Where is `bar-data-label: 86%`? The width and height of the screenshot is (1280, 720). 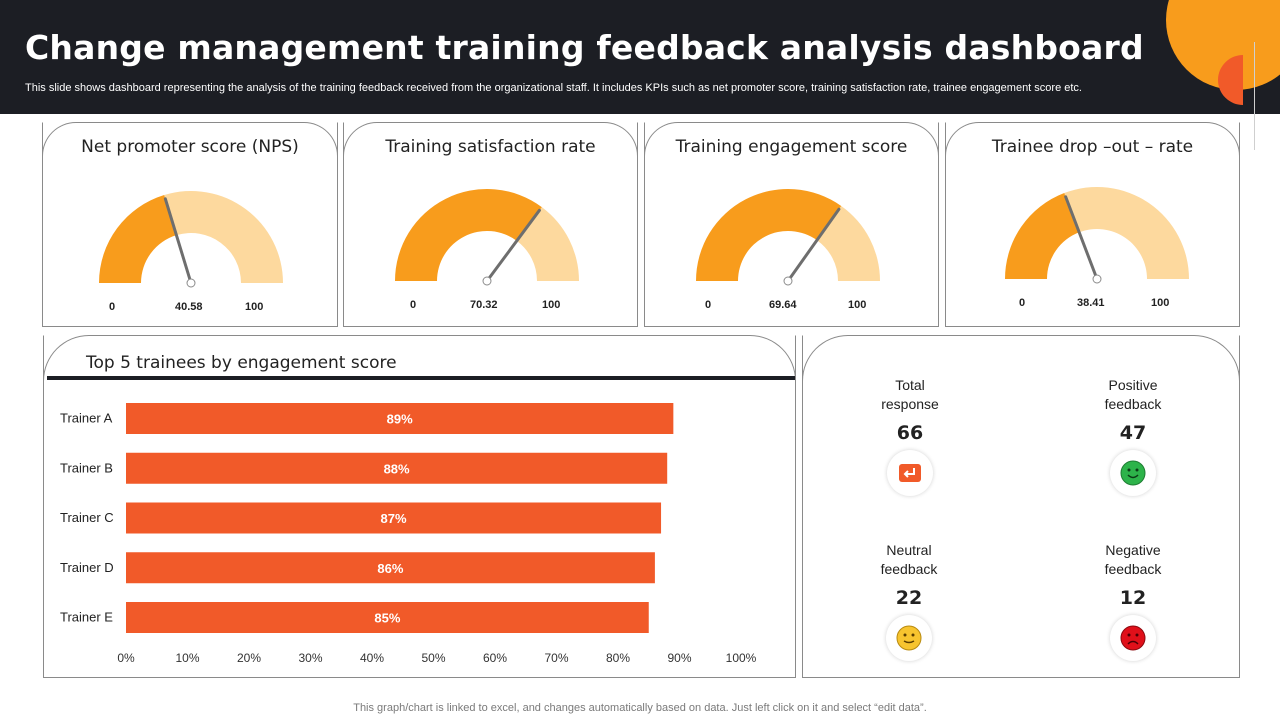
bar-data-label: 86% is located at coordinates (390, 568).